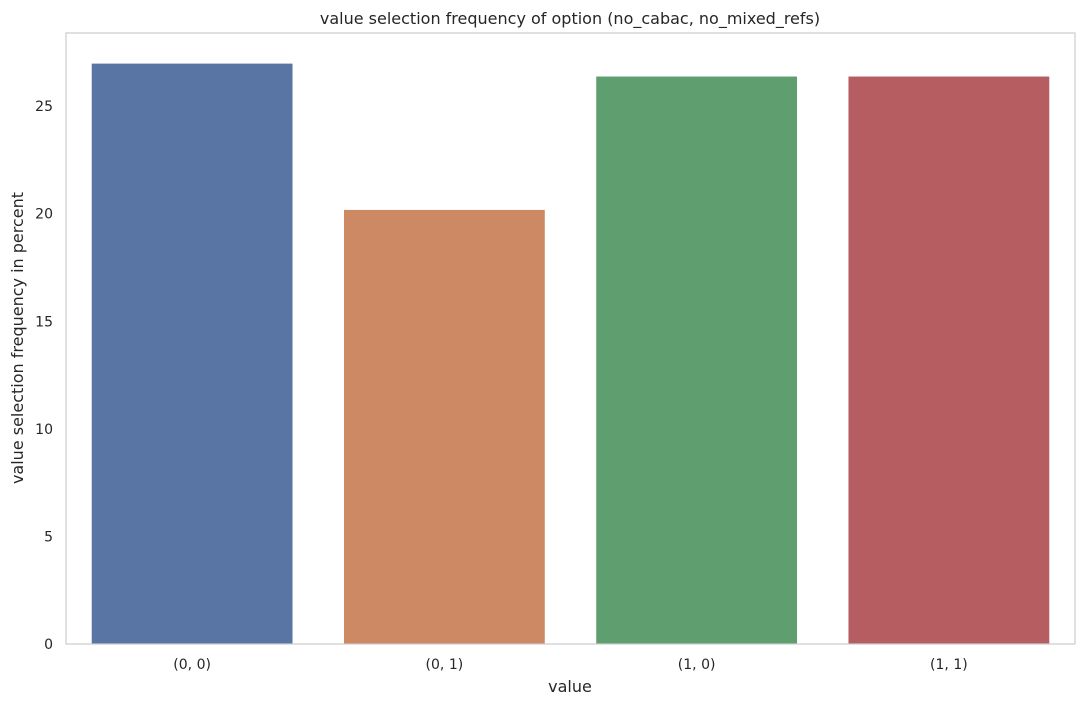  Describe the element at coordinates (570, 665) in the screenshot. I see `x-axis-ticks: (0, 0) (0, 1) (1, 0) (1, 1)` at that location.